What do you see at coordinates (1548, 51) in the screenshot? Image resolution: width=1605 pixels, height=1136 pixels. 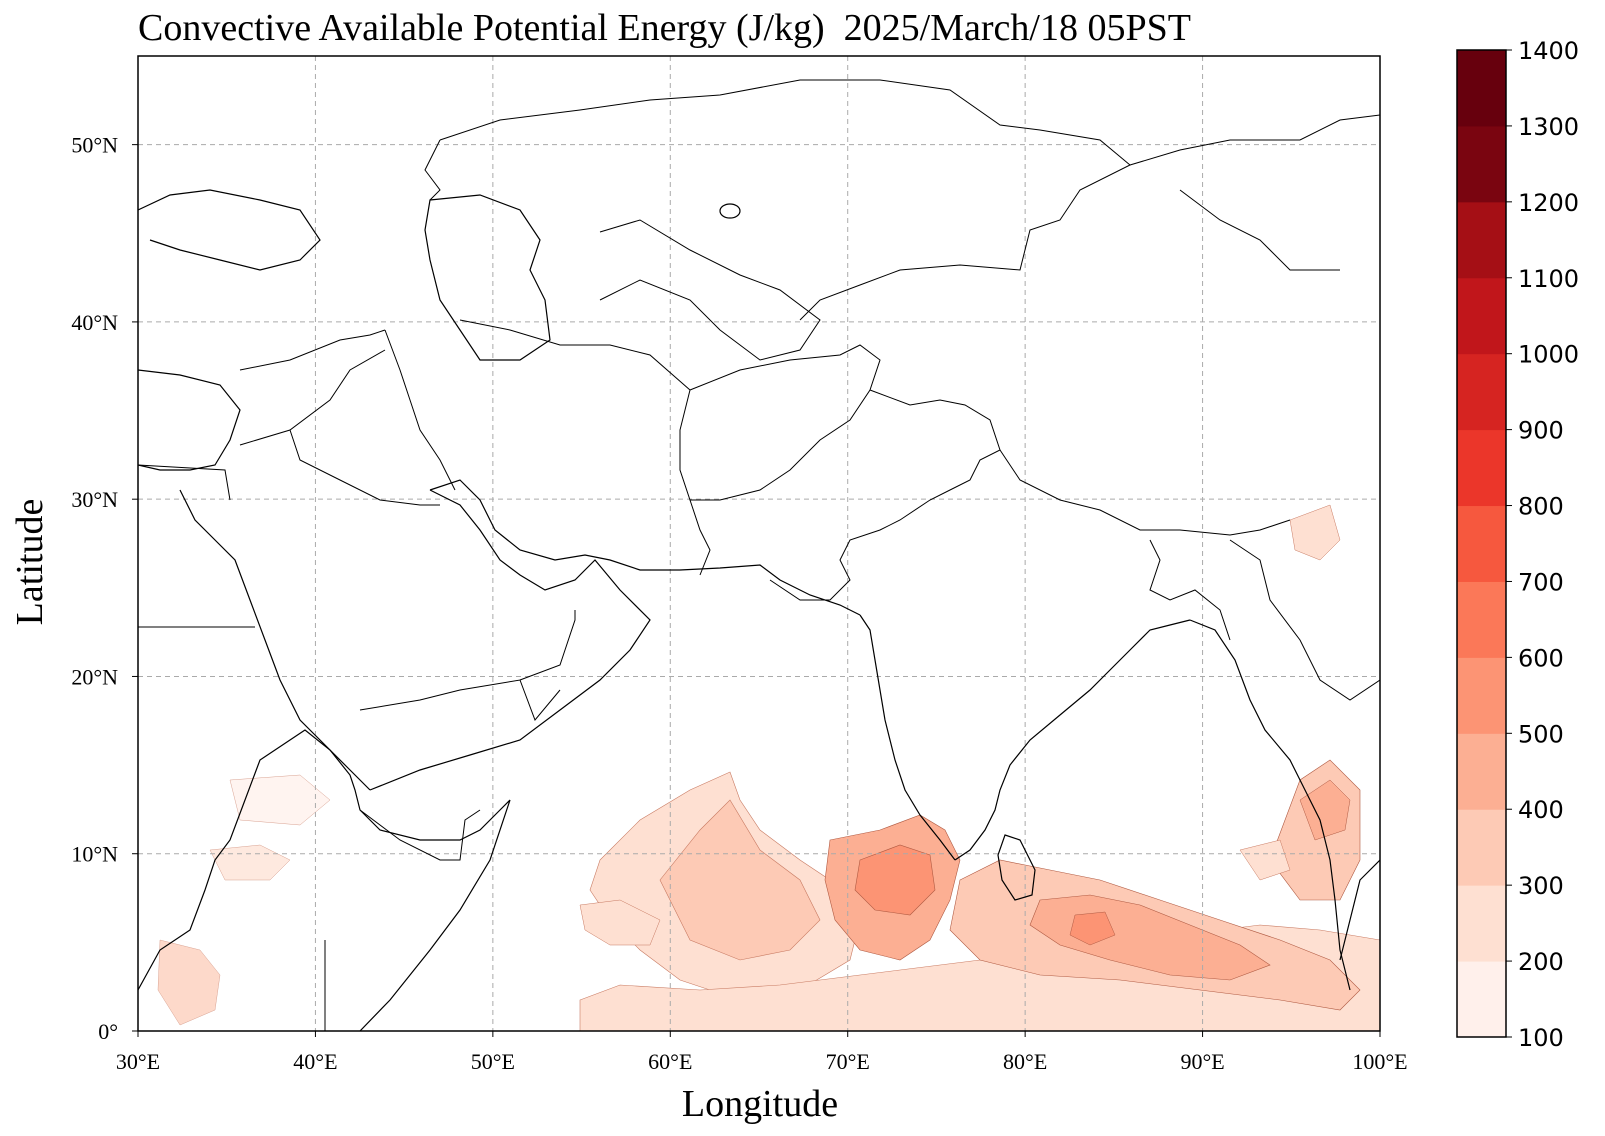 I see `colorbar-label: 1400` at bounding box center [1548, 51].